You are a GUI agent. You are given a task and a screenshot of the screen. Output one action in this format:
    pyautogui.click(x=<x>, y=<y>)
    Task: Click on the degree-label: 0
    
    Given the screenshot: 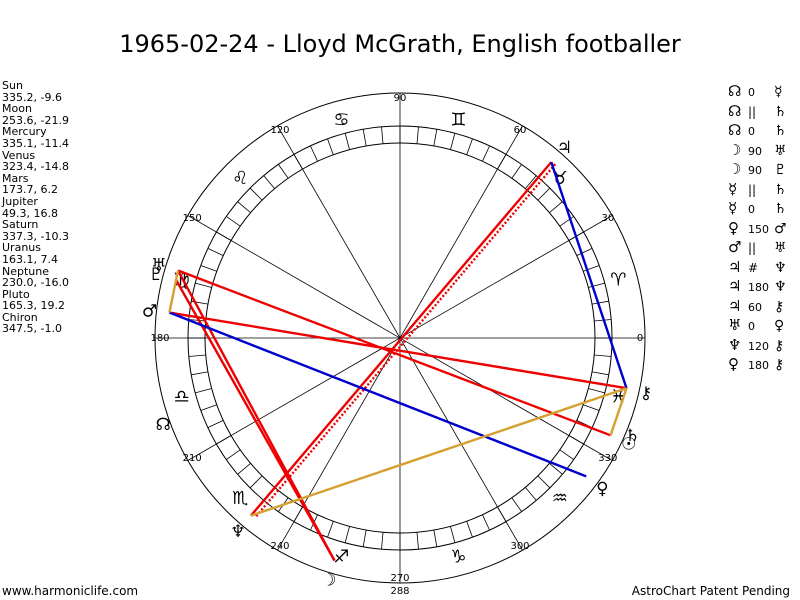 What is the action you would take?
    pyautogui.click(x=640, y=338)
    